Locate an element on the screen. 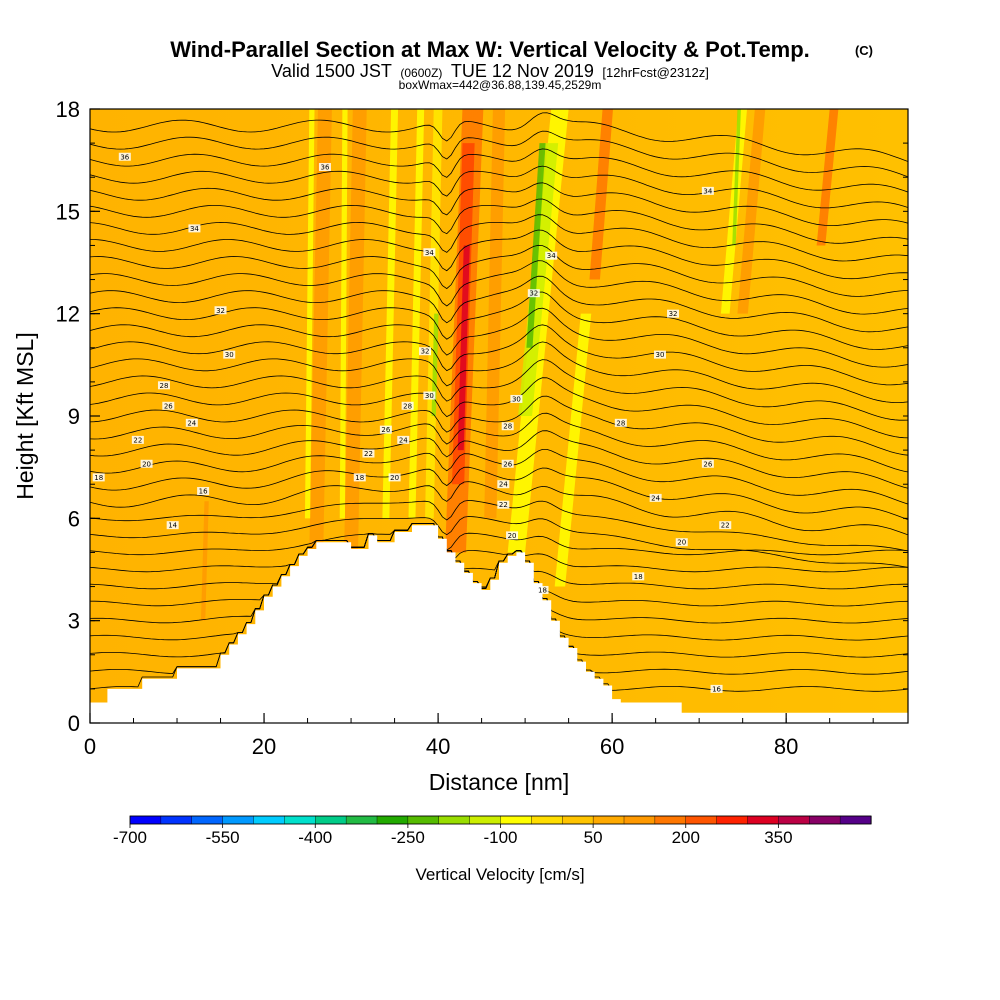 This screenshot has height=1000, width=1000. y-tick-label: 0 is located at coordinates (74, 723).